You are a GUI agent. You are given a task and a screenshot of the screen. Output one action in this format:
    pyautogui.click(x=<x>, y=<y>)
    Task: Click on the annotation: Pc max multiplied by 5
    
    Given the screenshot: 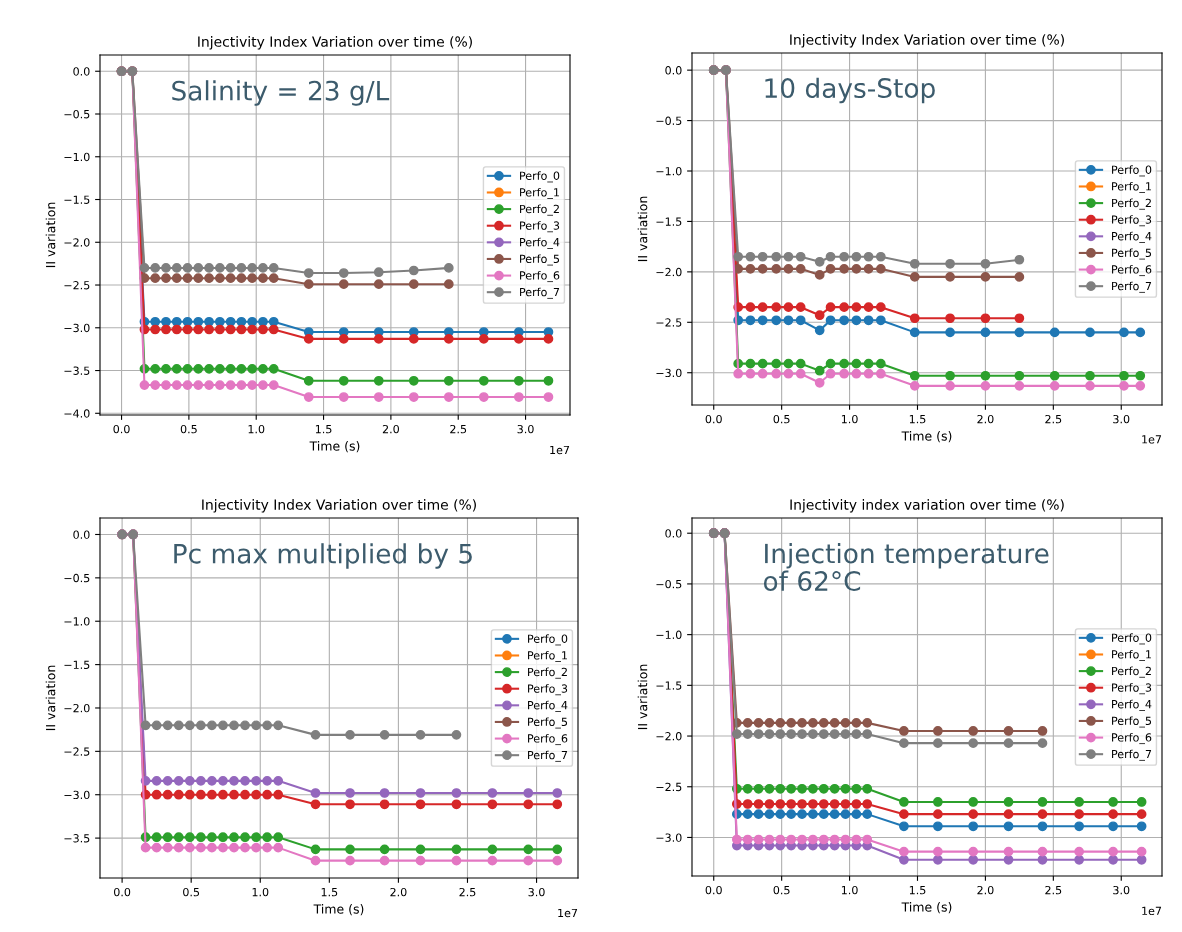 What is the action you would take?
    pyautogui.click(x=323, y=556)
    